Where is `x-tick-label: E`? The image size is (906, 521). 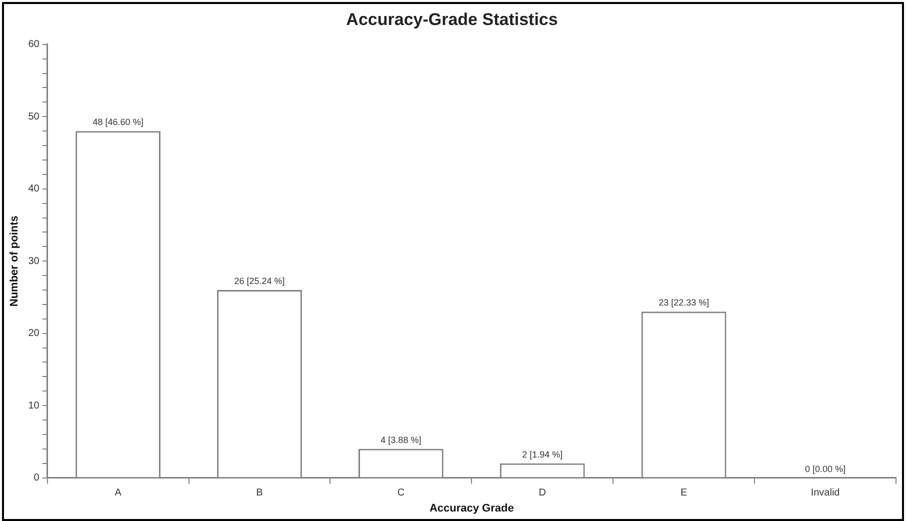
x-tick-label: E is located at coordinates (684, 493).